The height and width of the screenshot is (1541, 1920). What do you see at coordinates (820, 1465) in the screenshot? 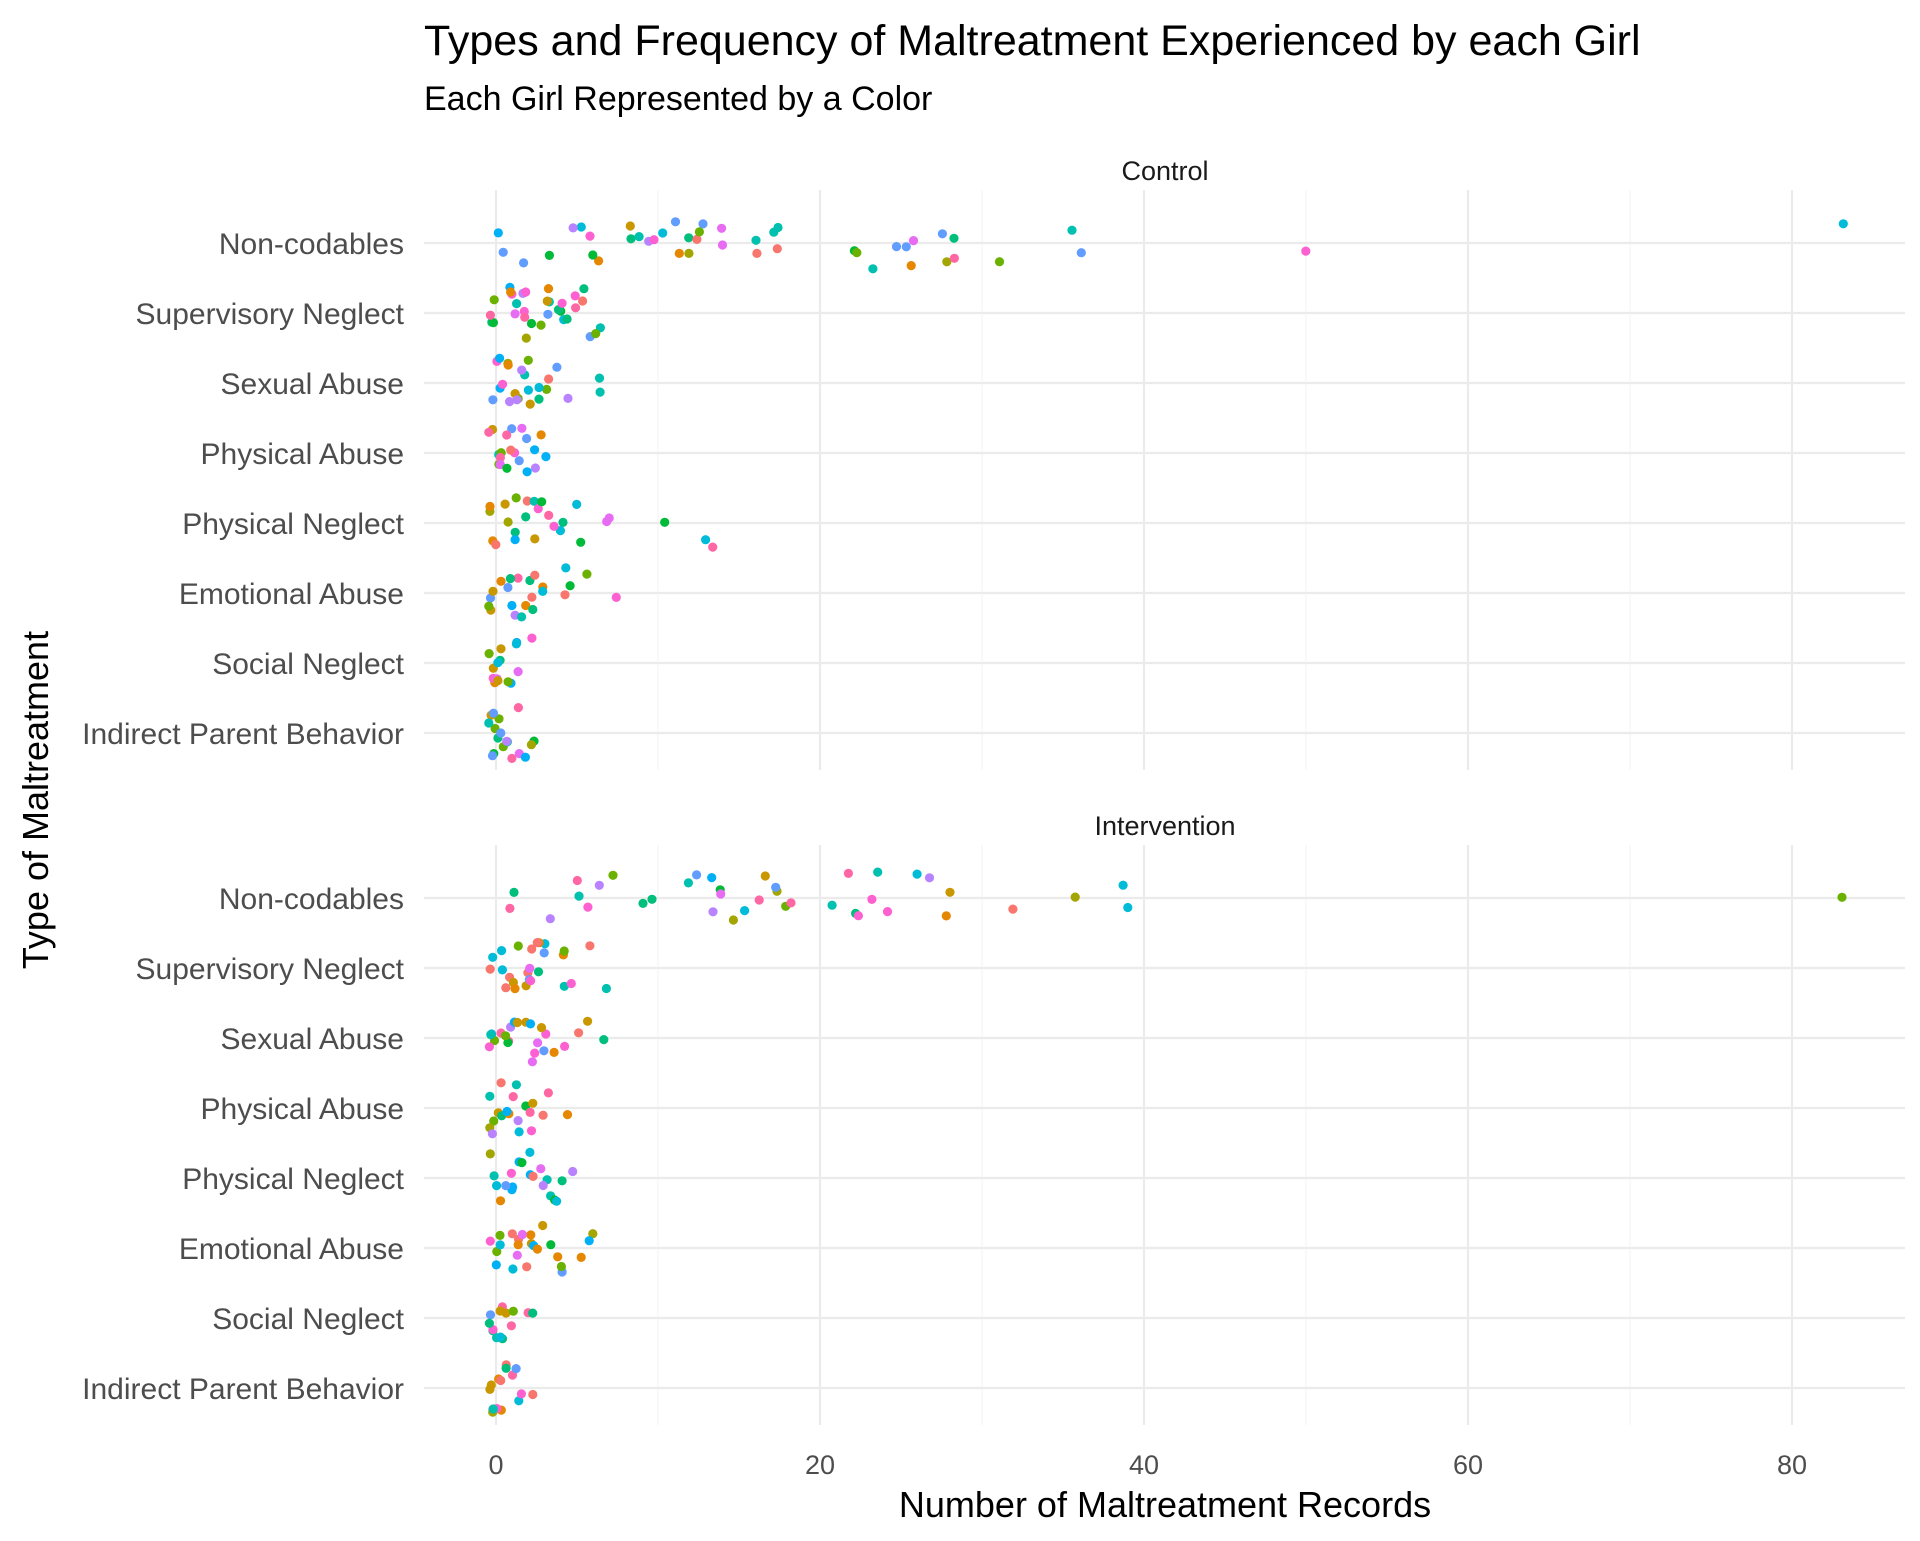
I see `x-tick-label: 20` at bounding box center [820, 1465].